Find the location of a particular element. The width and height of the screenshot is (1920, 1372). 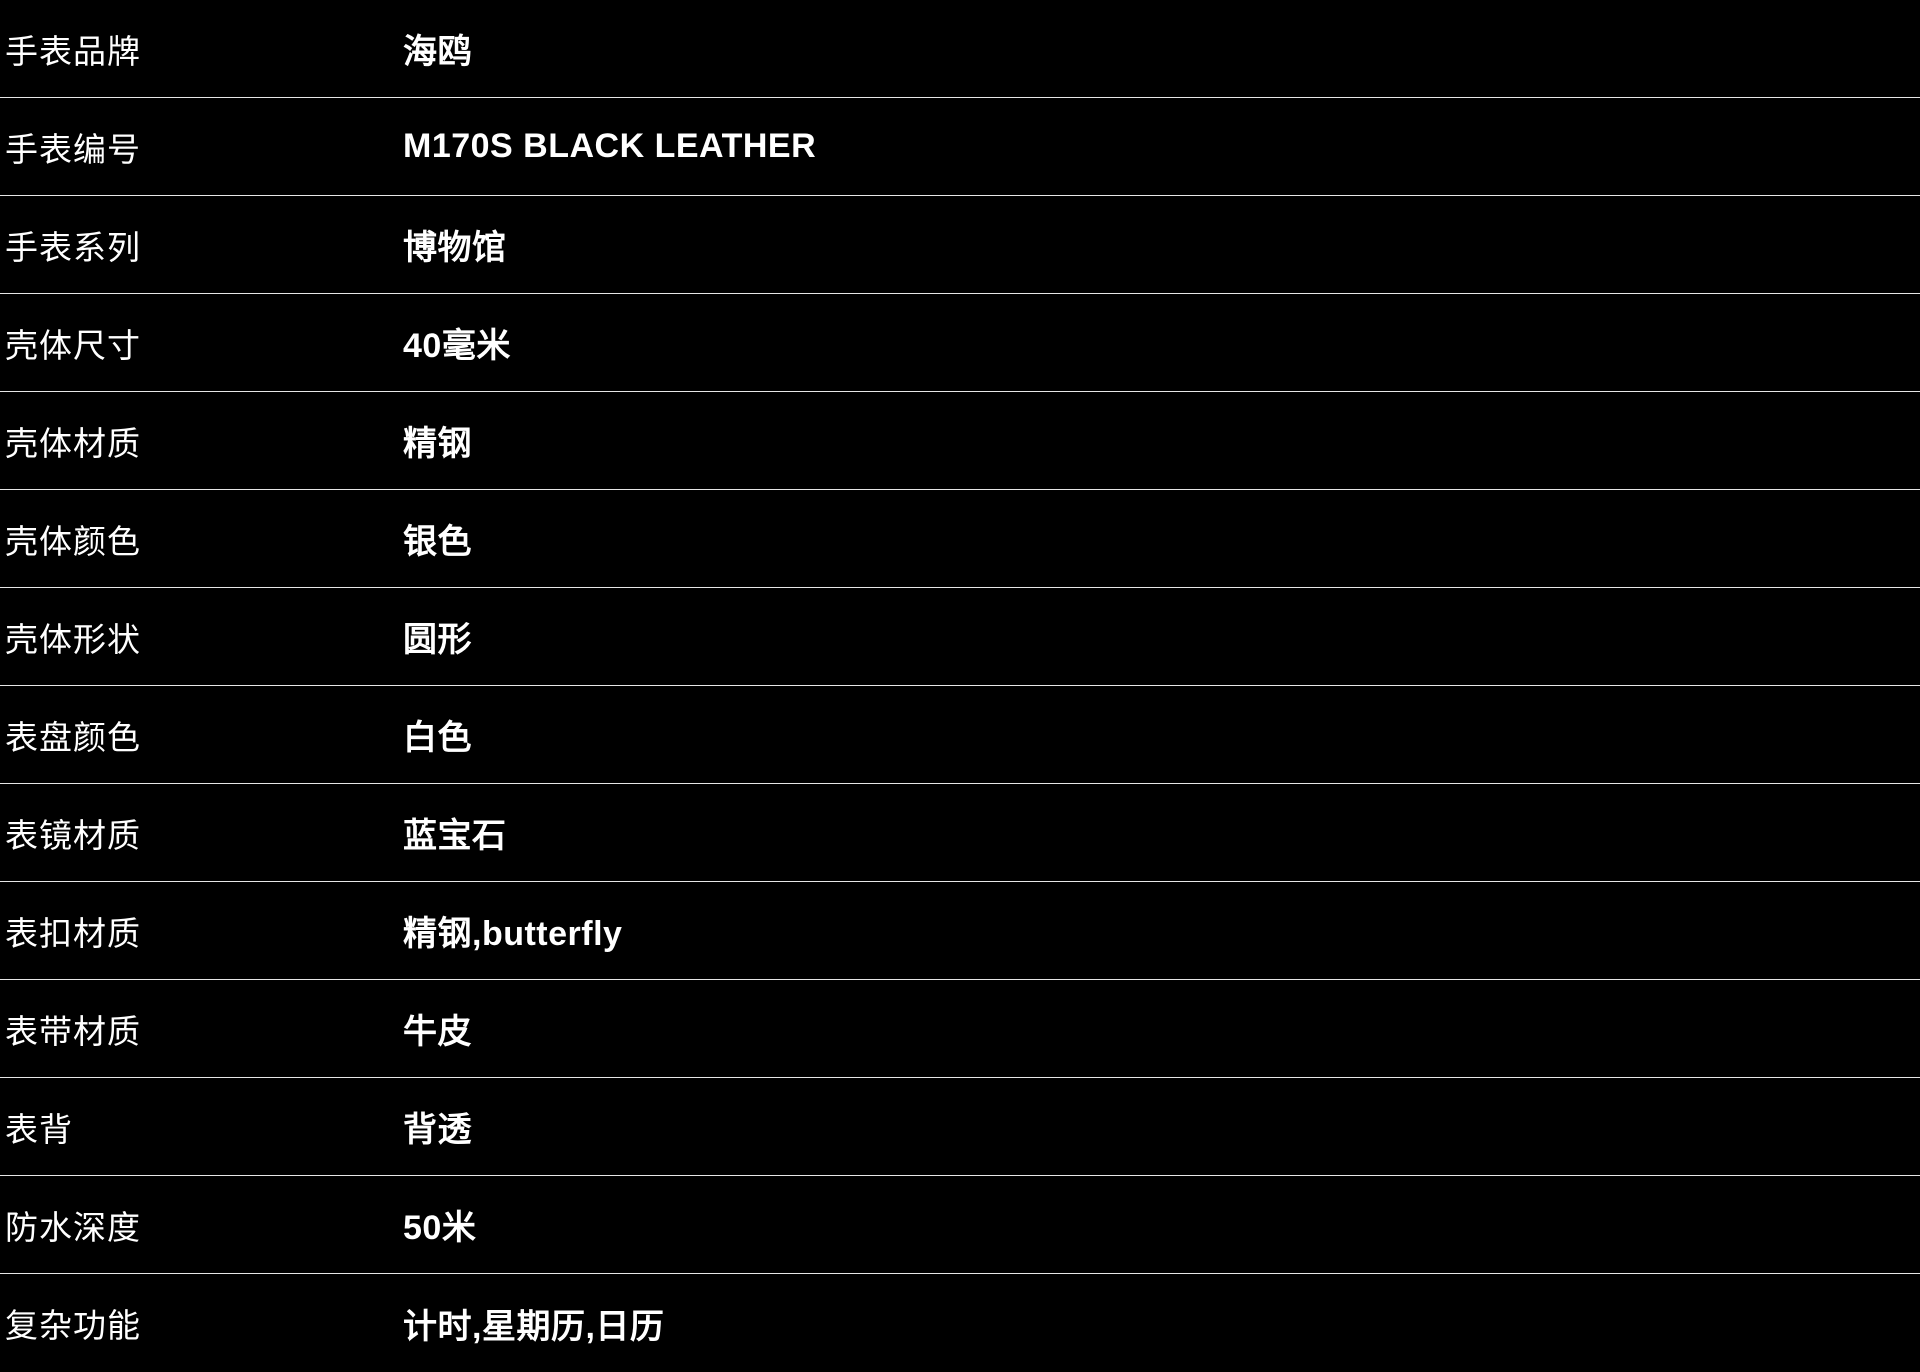

spec-label: 壳体颜色 is located at coordinates (73, 541).